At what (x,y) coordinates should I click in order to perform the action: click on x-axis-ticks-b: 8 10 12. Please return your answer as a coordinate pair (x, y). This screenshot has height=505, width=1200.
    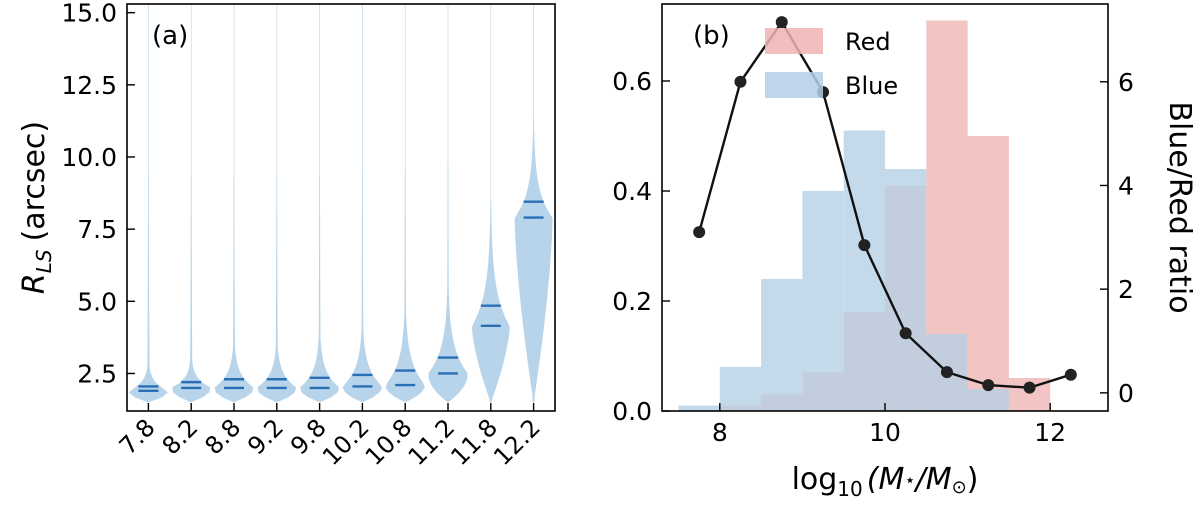
    Looking at the image, I should click on (889, 425).